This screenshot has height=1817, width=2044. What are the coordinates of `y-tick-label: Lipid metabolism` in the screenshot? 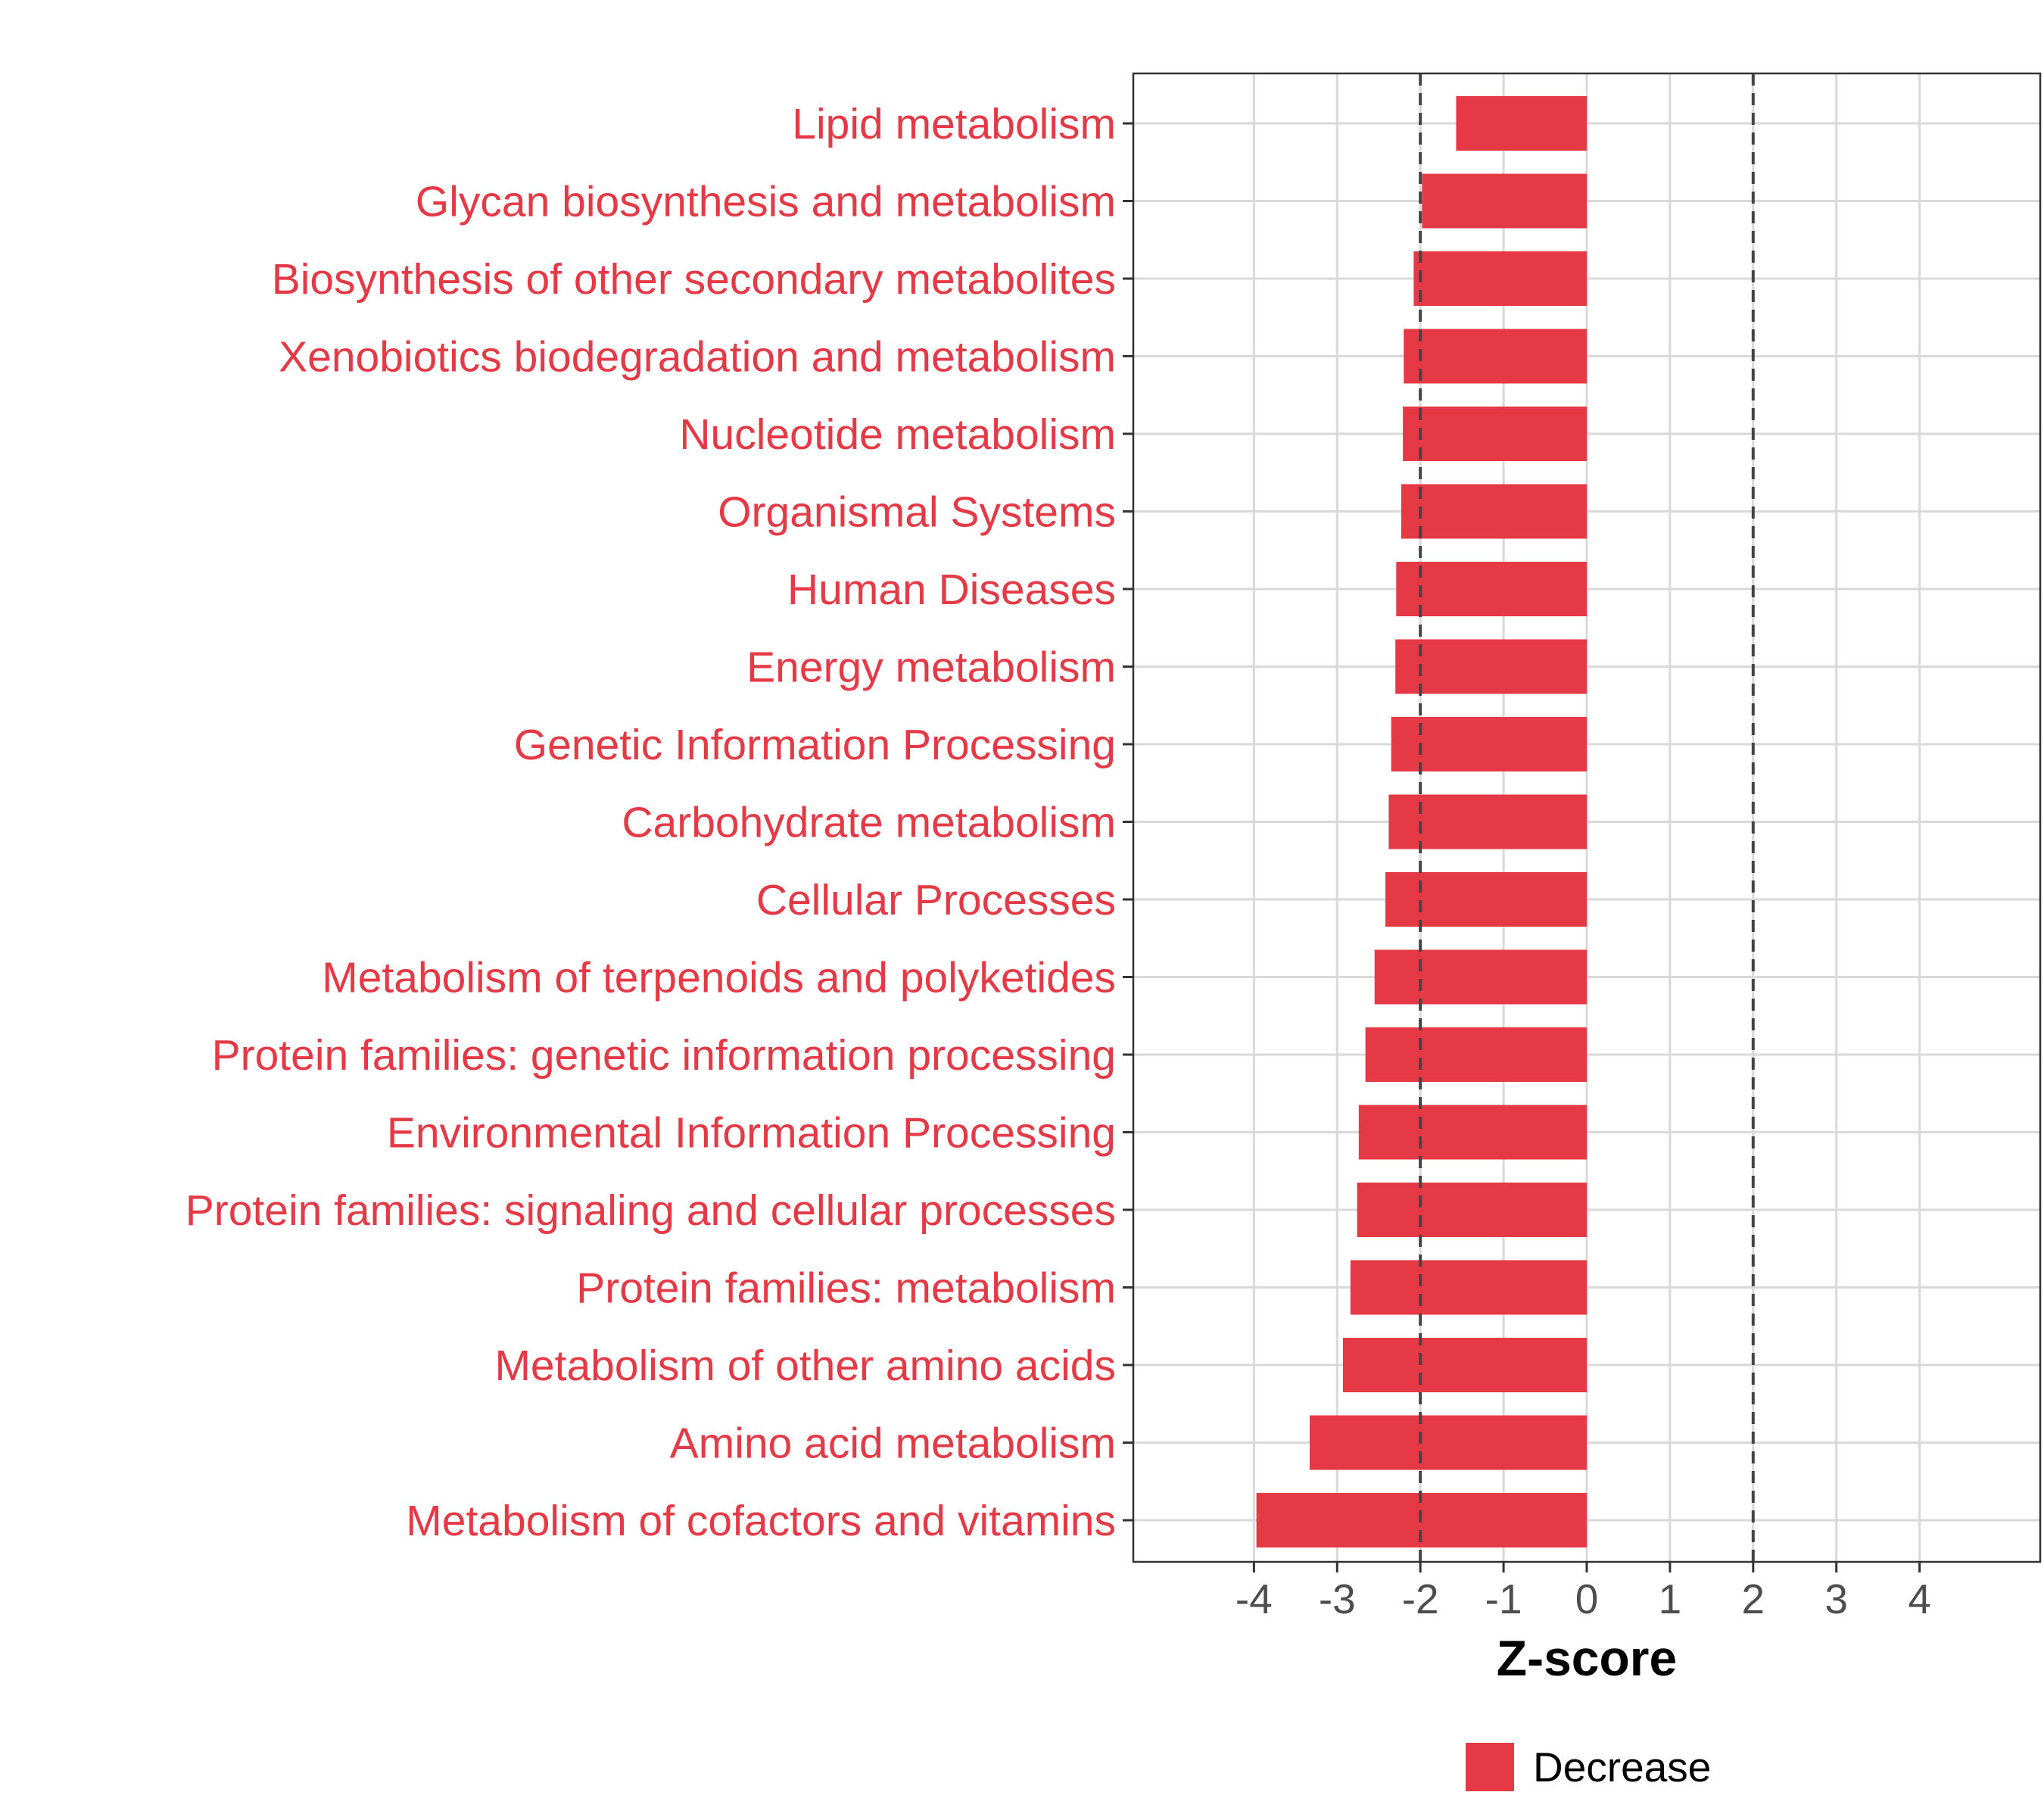 It's located at (954, 124).